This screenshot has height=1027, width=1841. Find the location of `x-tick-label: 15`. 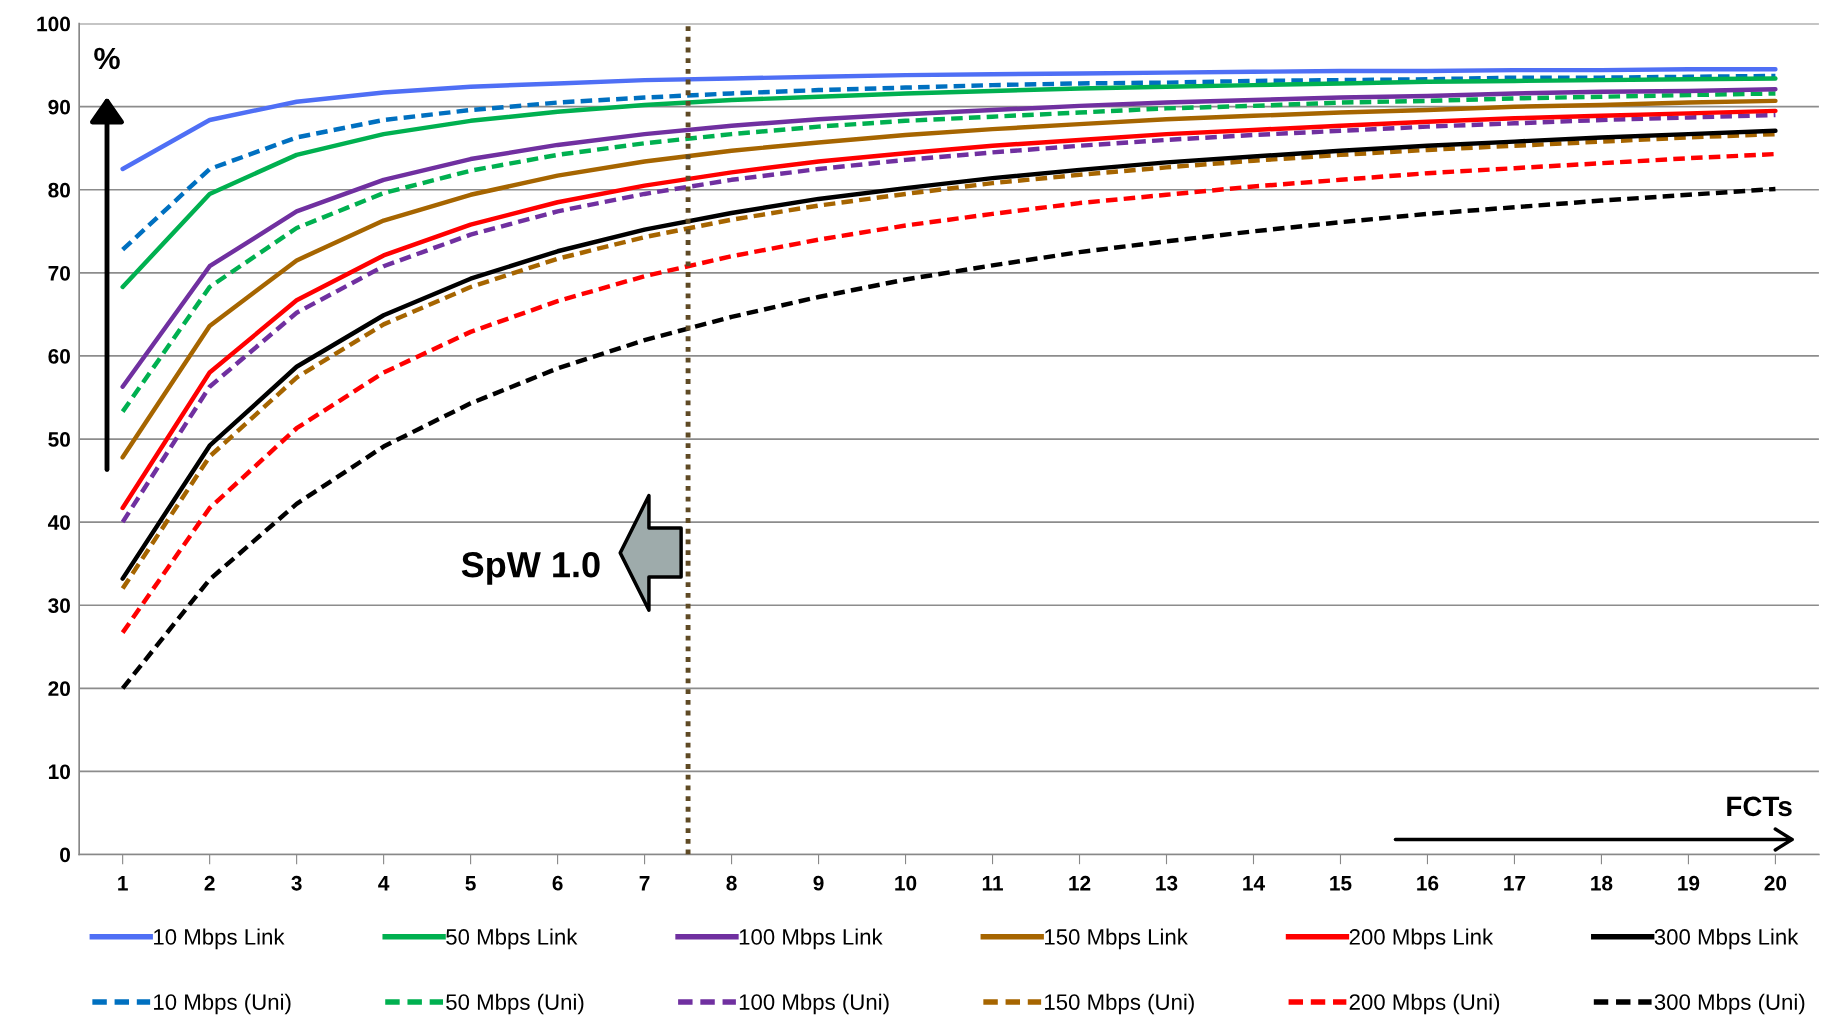

x-tick-label: 15 is located at coordinates (1341, 883).